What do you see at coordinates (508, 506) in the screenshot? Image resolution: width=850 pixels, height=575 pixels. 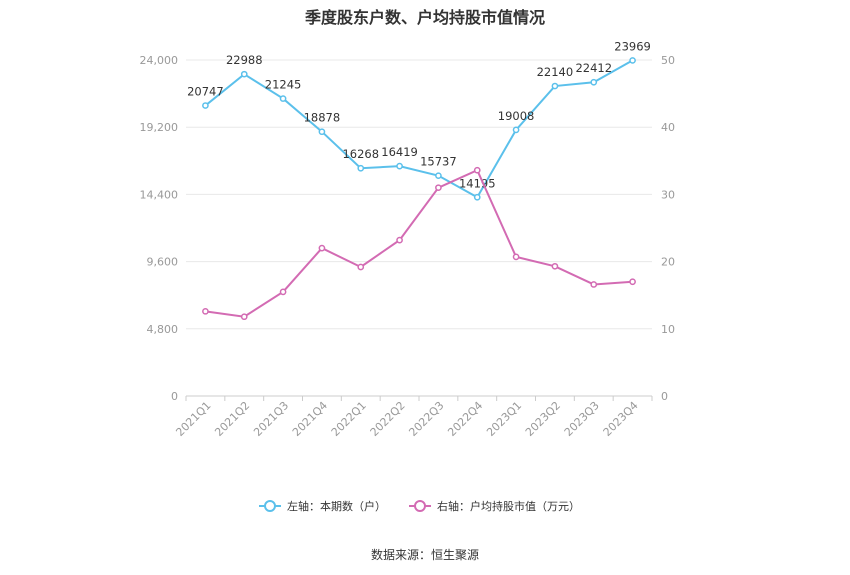 I see `legend-label: 右轴：户均持股市值（万元）` at bounding box center [508, 506].